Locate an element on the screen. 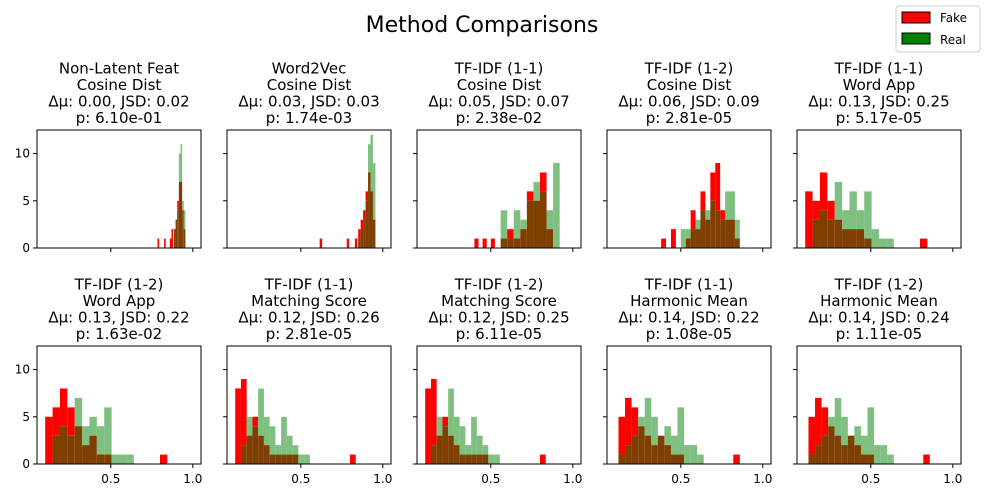 This screenshot has height=498, width=984. y-tick-label: 0 is located at coordinates (26, 464).